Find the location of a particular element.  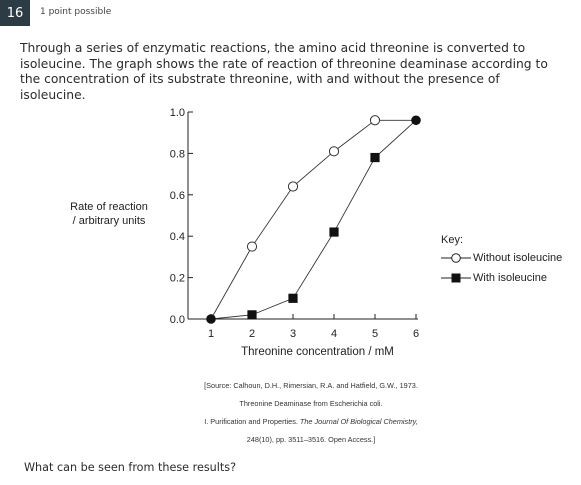

x-tick-label: 2 is located at coordinates (252, 334).